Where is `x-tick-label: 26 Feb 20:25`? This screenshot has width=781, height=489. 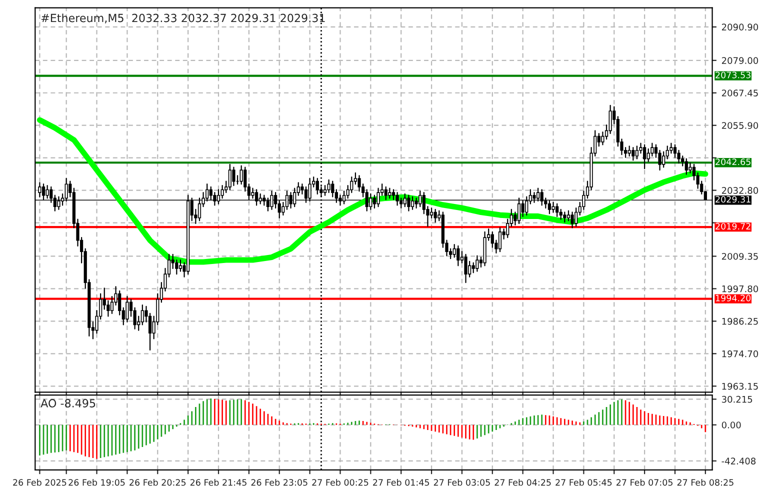 x-tick-label: 26 Feb 20:25 is located at coordinates (158, 482).